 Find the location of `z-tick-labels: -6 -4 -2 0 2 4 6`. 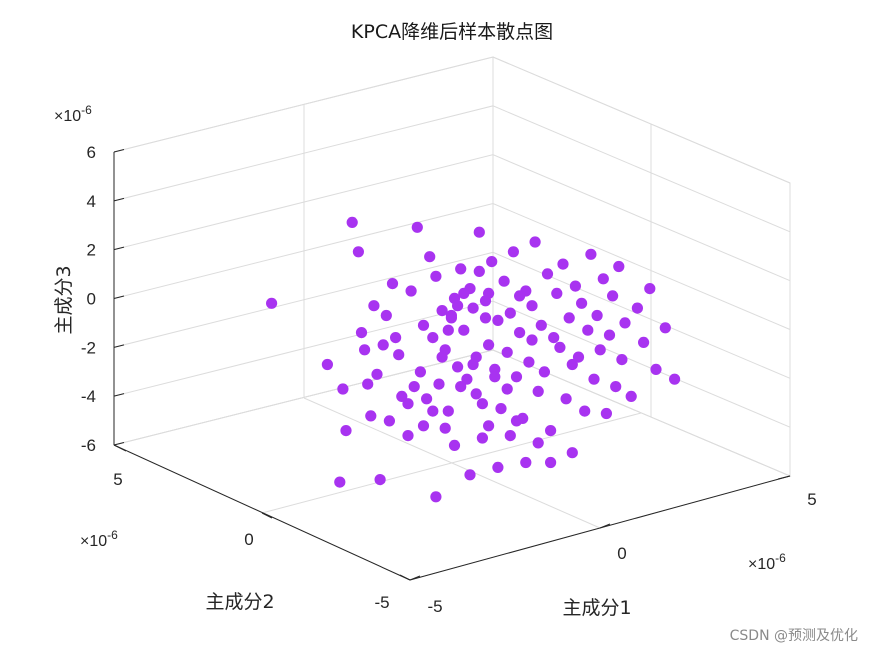

z-tick-labels: -6 -4 -2 0 2 4 6 is located at coordinates (88, 299).